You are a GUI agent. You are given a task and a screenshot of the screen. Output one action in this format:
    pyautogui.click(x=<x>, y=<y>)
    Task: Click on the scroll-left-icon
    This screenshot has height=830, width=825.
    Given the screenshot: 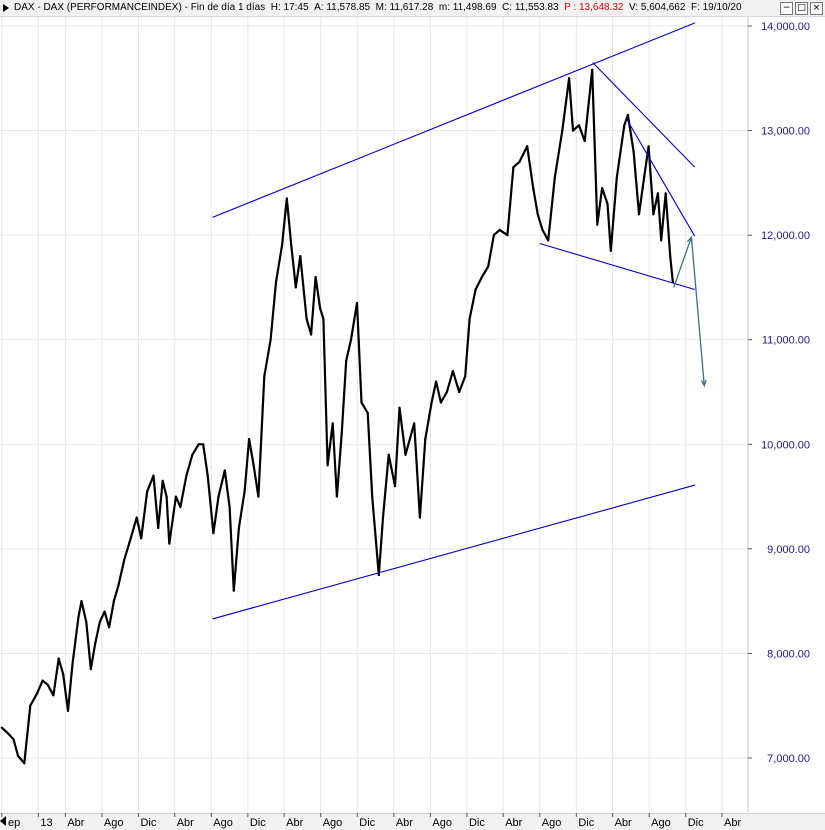 What is the action you would take?
    pyautogui.click(x=3, y=821)
    